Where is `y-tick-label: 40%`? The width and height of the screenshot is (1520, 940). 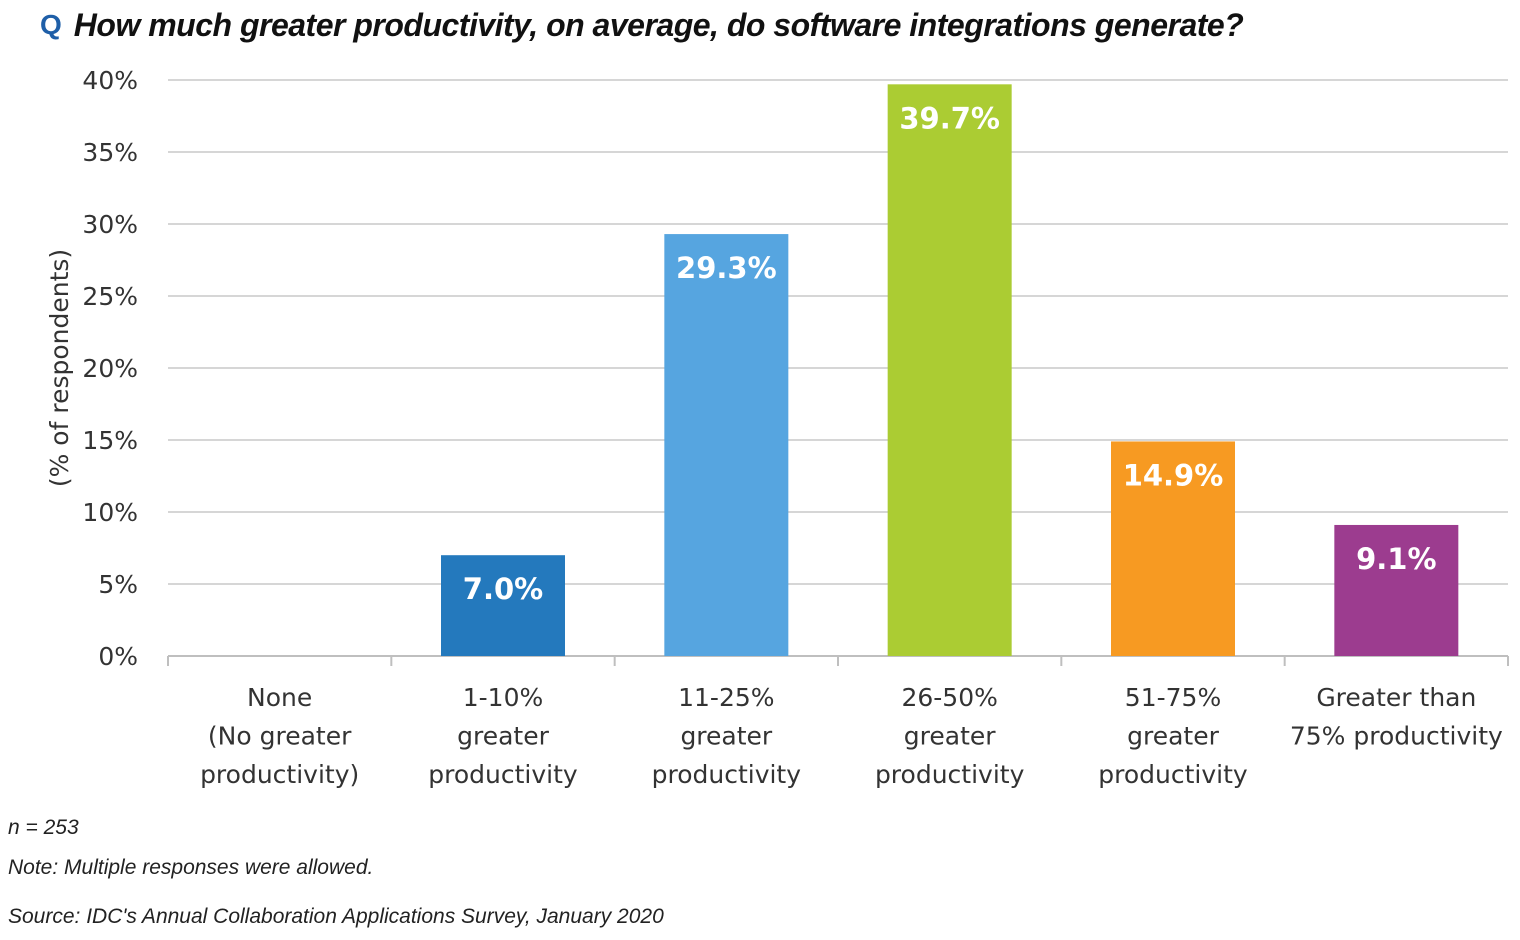 y-tick-label: 40% is located at coordinates (110, 80).